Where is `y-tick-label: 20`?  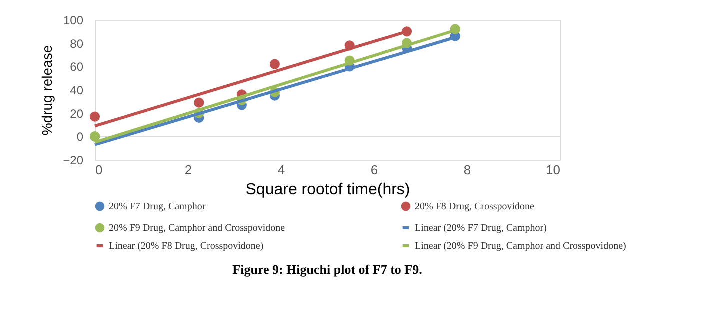
y-tick-label: 20 is located at coordinates (77, 113).